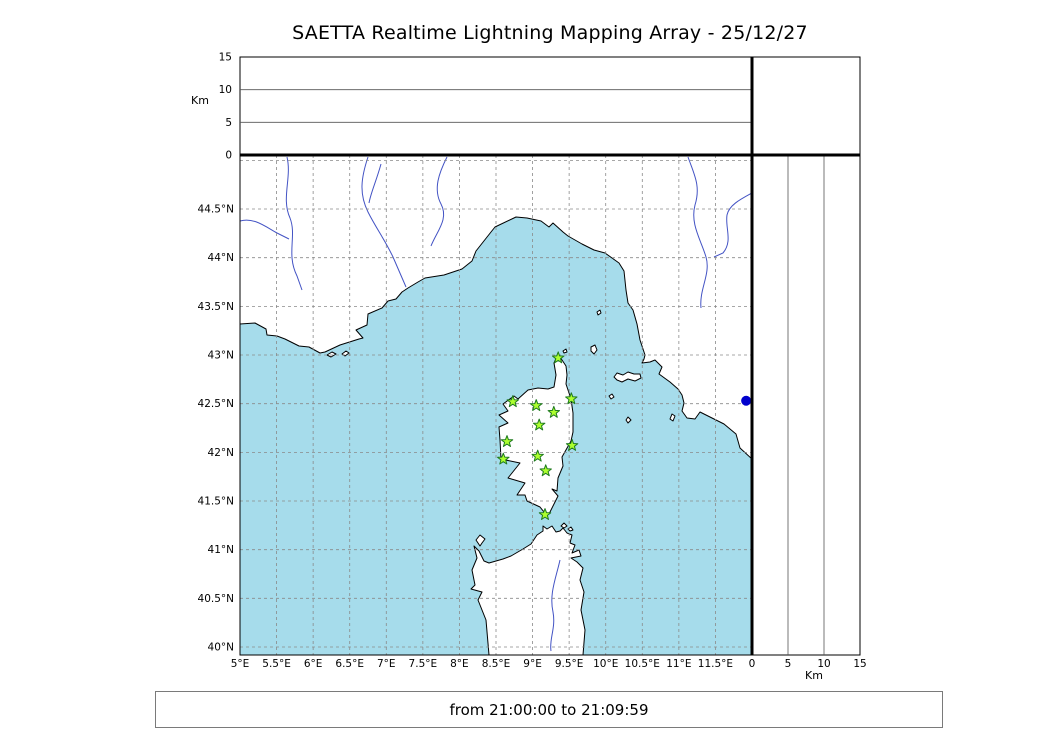 This screenshot has width=1050, height=750. Describe the element at coordinates (216, 210) in the screenshot. I see `latitude-tick-label: 44.5°N` at that location.